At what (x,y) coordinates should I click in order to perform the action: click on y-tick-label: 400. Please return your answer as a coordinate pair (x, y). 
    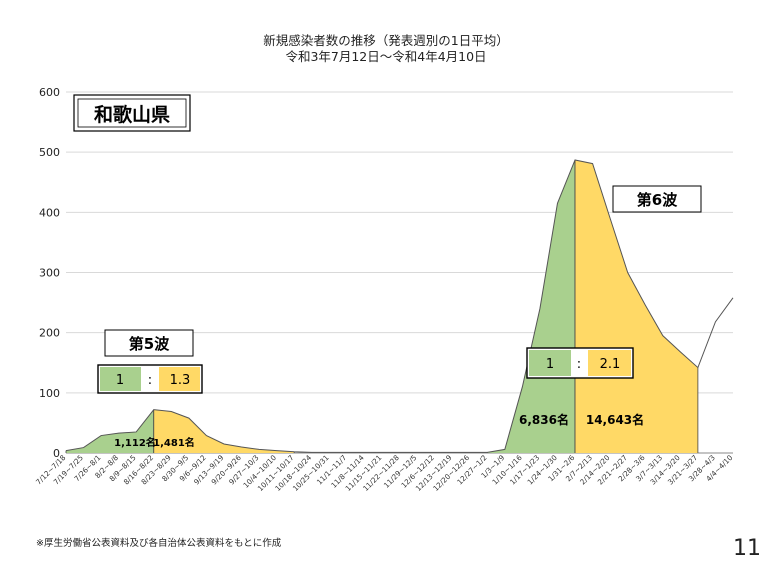
    Looking at the image, I should click on (49, 212).